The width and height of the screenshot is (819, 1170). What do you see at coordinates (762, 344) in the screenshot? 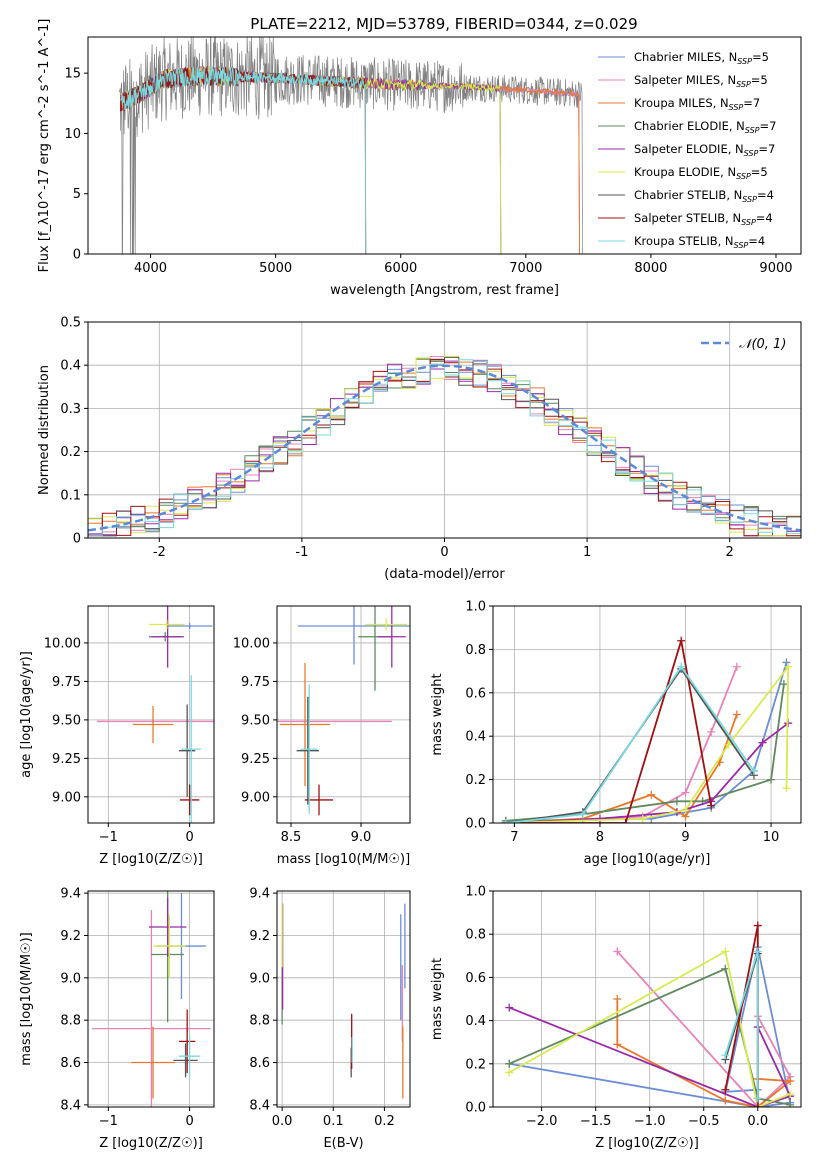
I see `legend-entry-label: 𝒩(0, 1)` at bounding box center [762, 344].